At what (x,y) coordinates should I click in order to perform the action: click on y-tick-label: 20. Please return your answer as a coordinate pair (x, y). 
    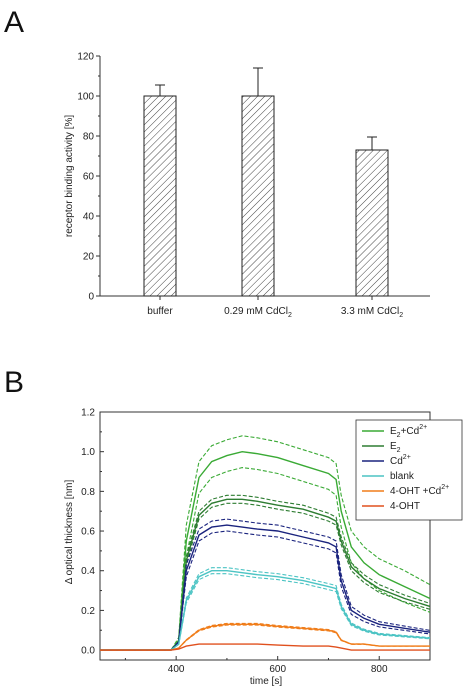
    Looking at the image, I should click on (89, 257).